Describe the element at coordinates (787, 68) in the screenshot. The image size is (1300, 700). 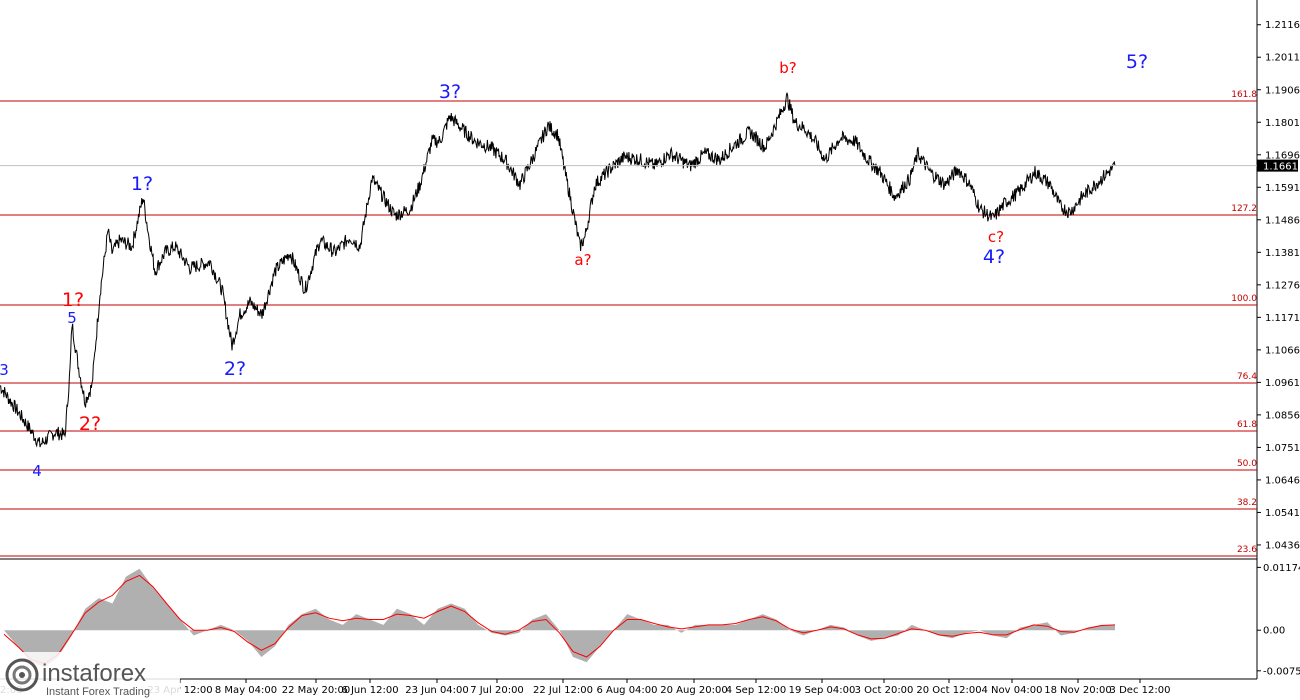
I see `wave-label: b?` at that location.